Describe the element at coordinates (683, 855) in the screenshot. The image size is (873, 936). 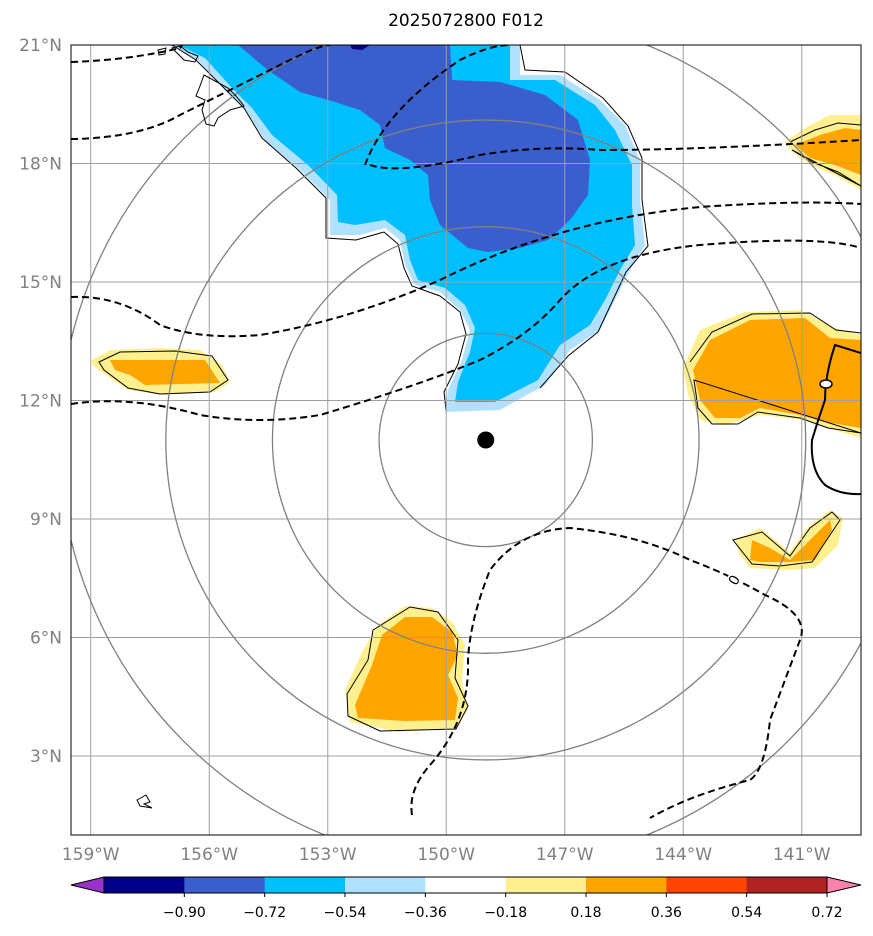
I see `lon-tick-label: 144°W` at that location.